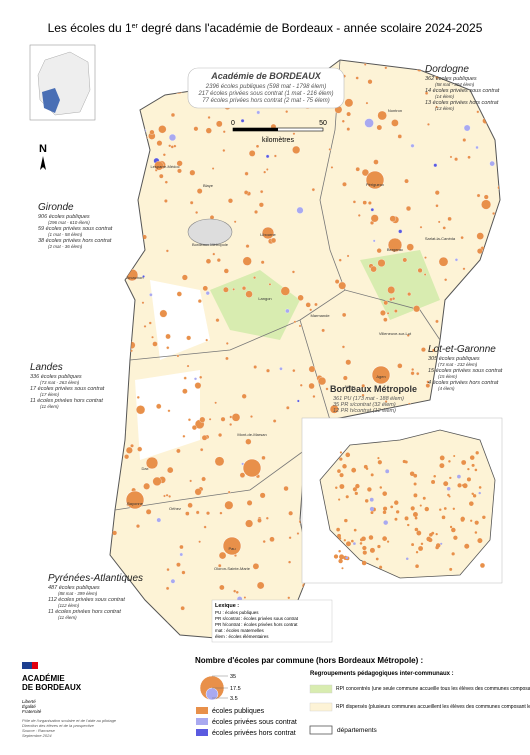 Image resolution: width=530 pixels, height=755 pixels. What do you see at coordinates (321, 707) in the screenshot?
I see `rpi-swatch` at bounding box center [321, 707].